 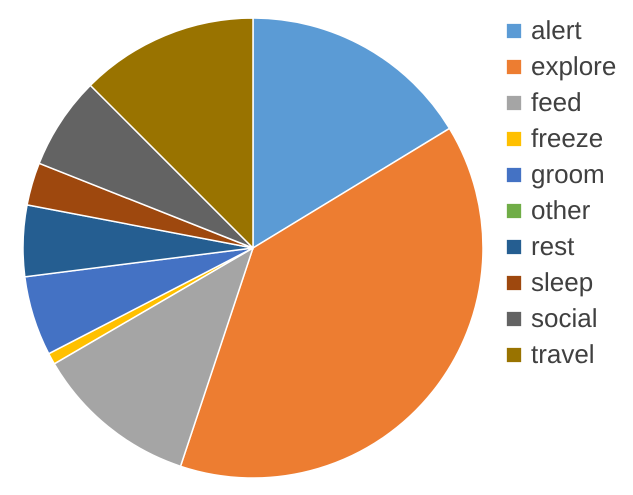 I want to click on legend-label: travel, so click(x=563, y=354).